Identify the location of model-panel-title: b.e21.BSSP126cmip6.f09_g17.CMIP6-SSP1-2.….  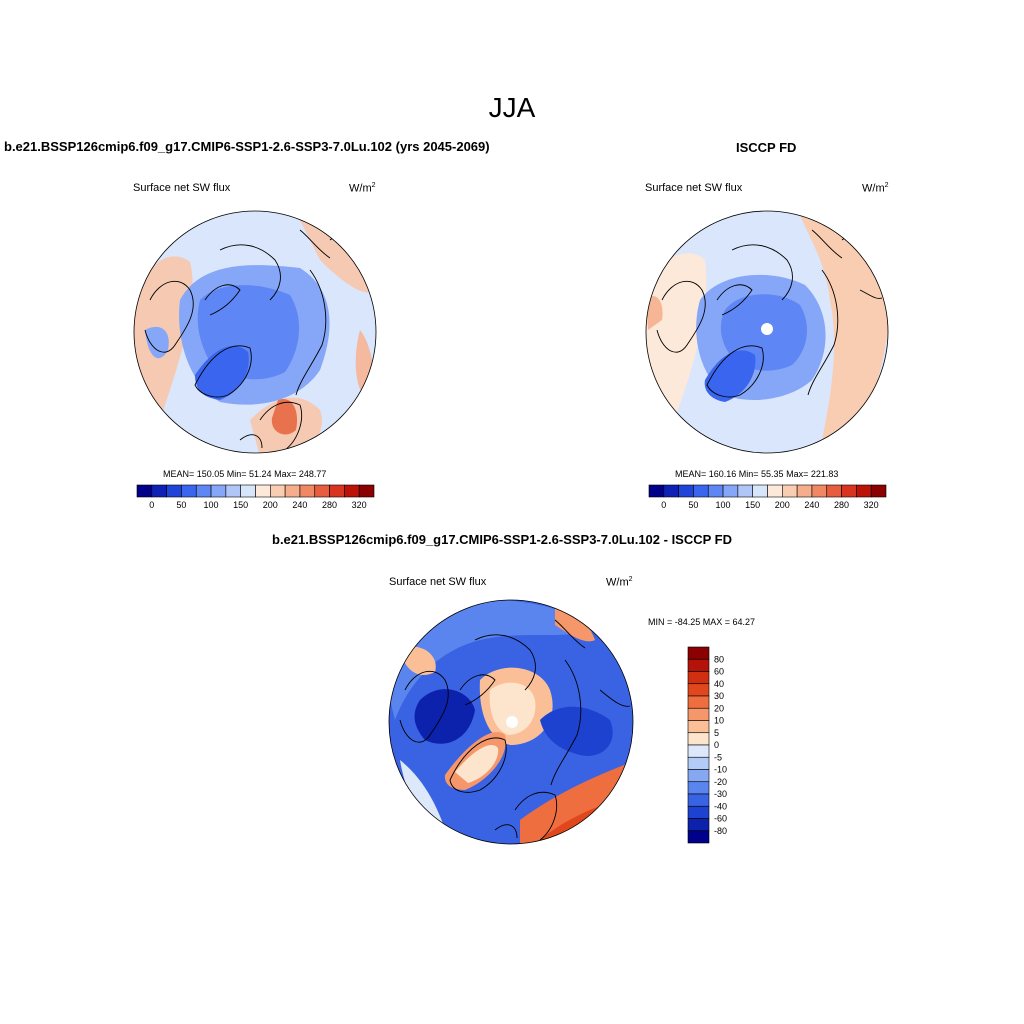
(247, 146).